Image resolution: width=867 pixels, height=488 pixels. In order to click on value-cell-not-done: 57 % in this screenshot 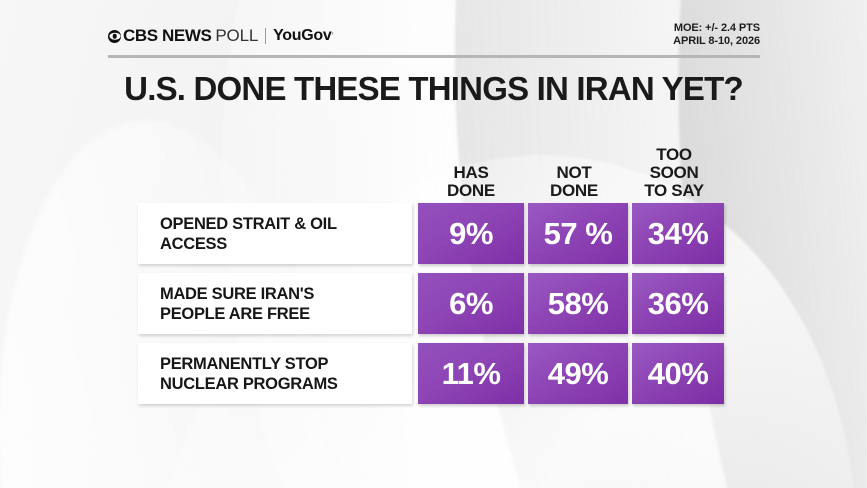, I will do `click(578, 233)`.